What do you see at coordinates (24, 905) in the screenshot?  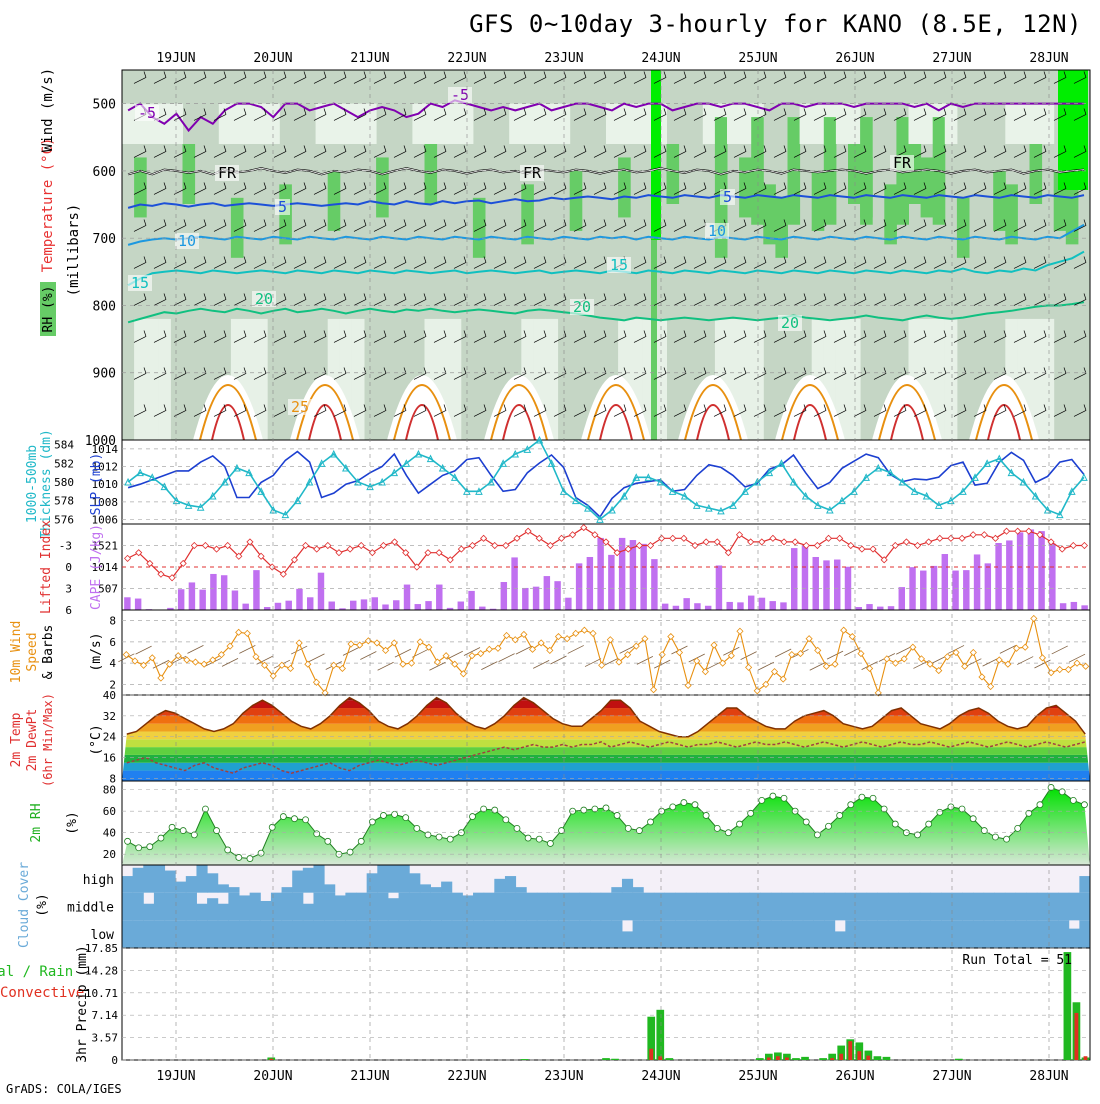 I see `cloud-axis-label: Cloud Cover` at bounding box center [24, 905].